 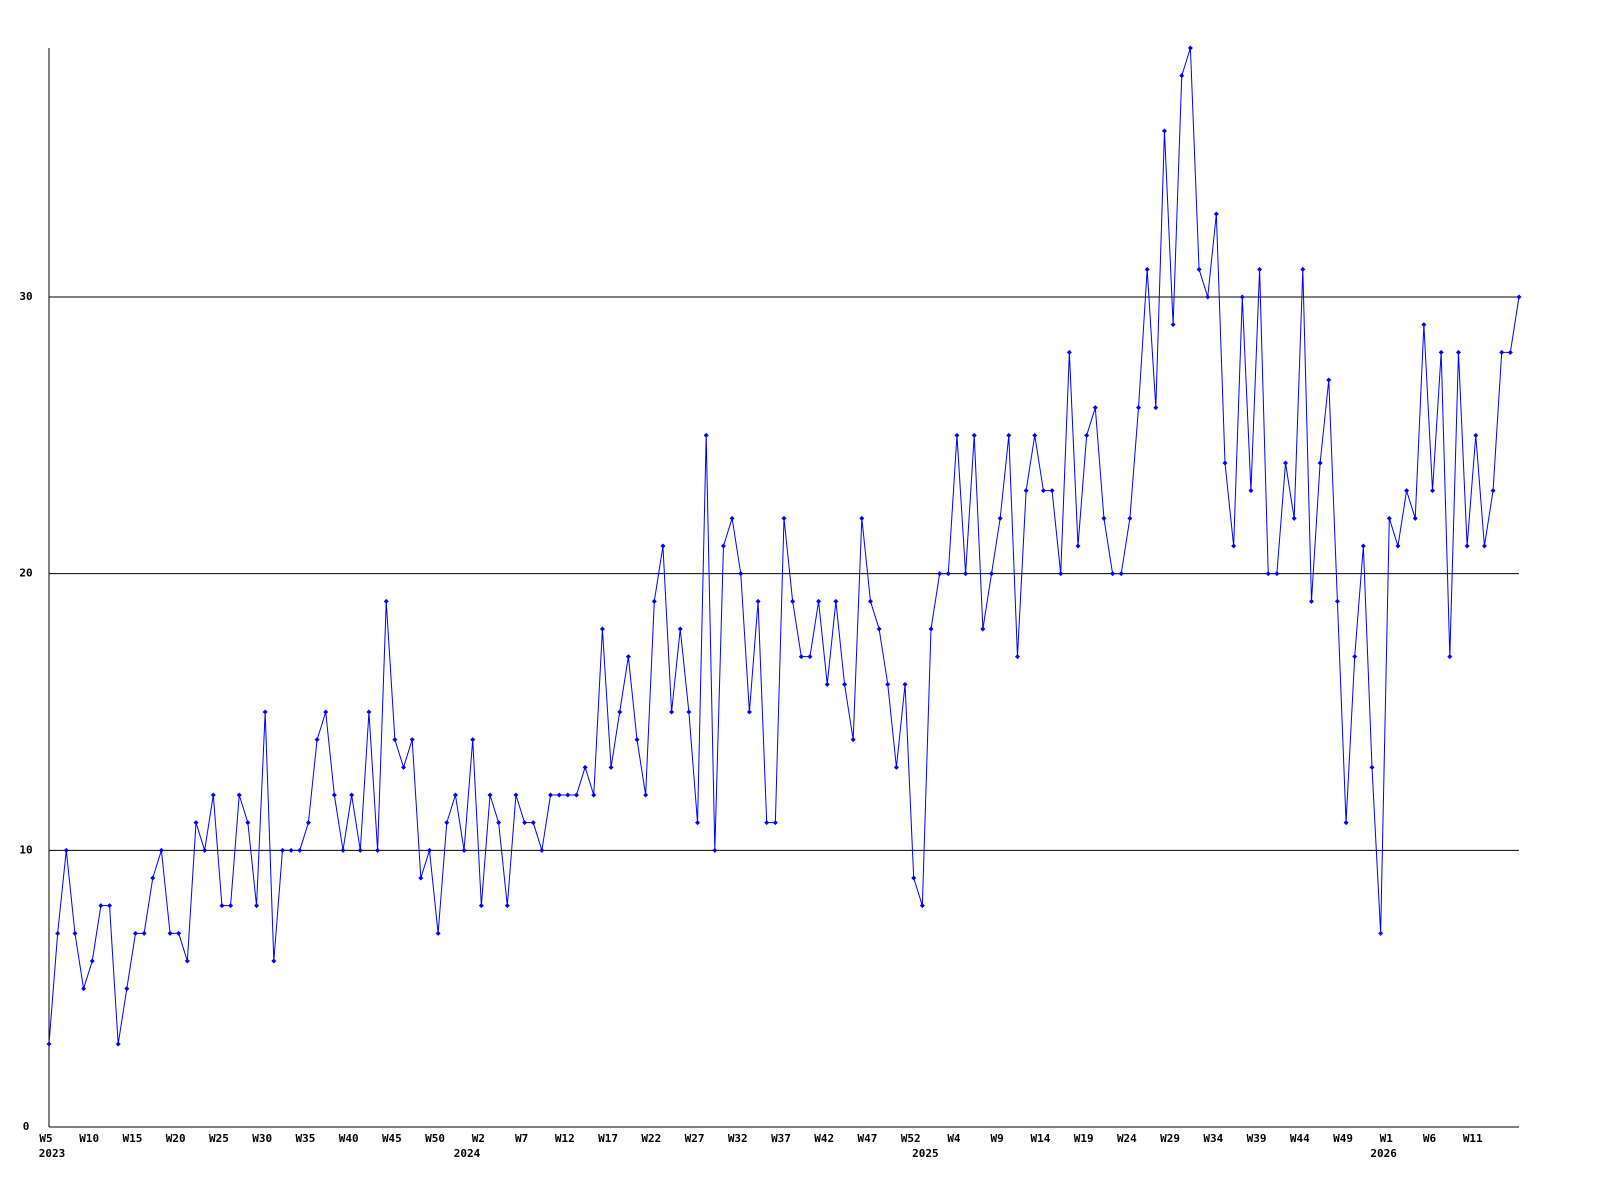 I want to click on x-tick-label: W19, so click(x=1084, y=1138).